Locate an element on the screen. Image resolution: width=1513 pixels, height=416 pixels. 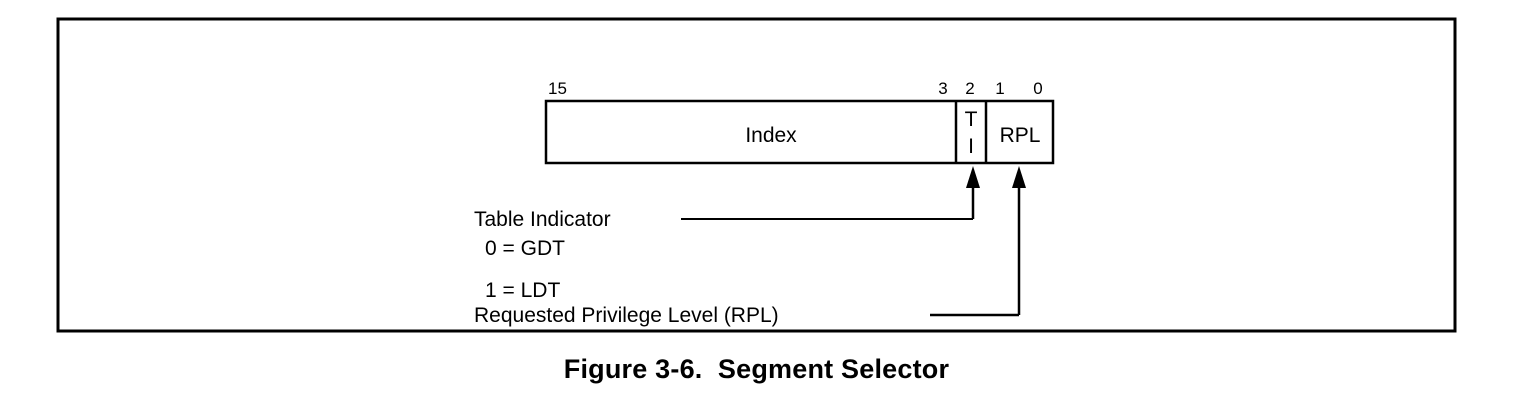
table-indicator-arrowhead is located at coordinates (973, 177).